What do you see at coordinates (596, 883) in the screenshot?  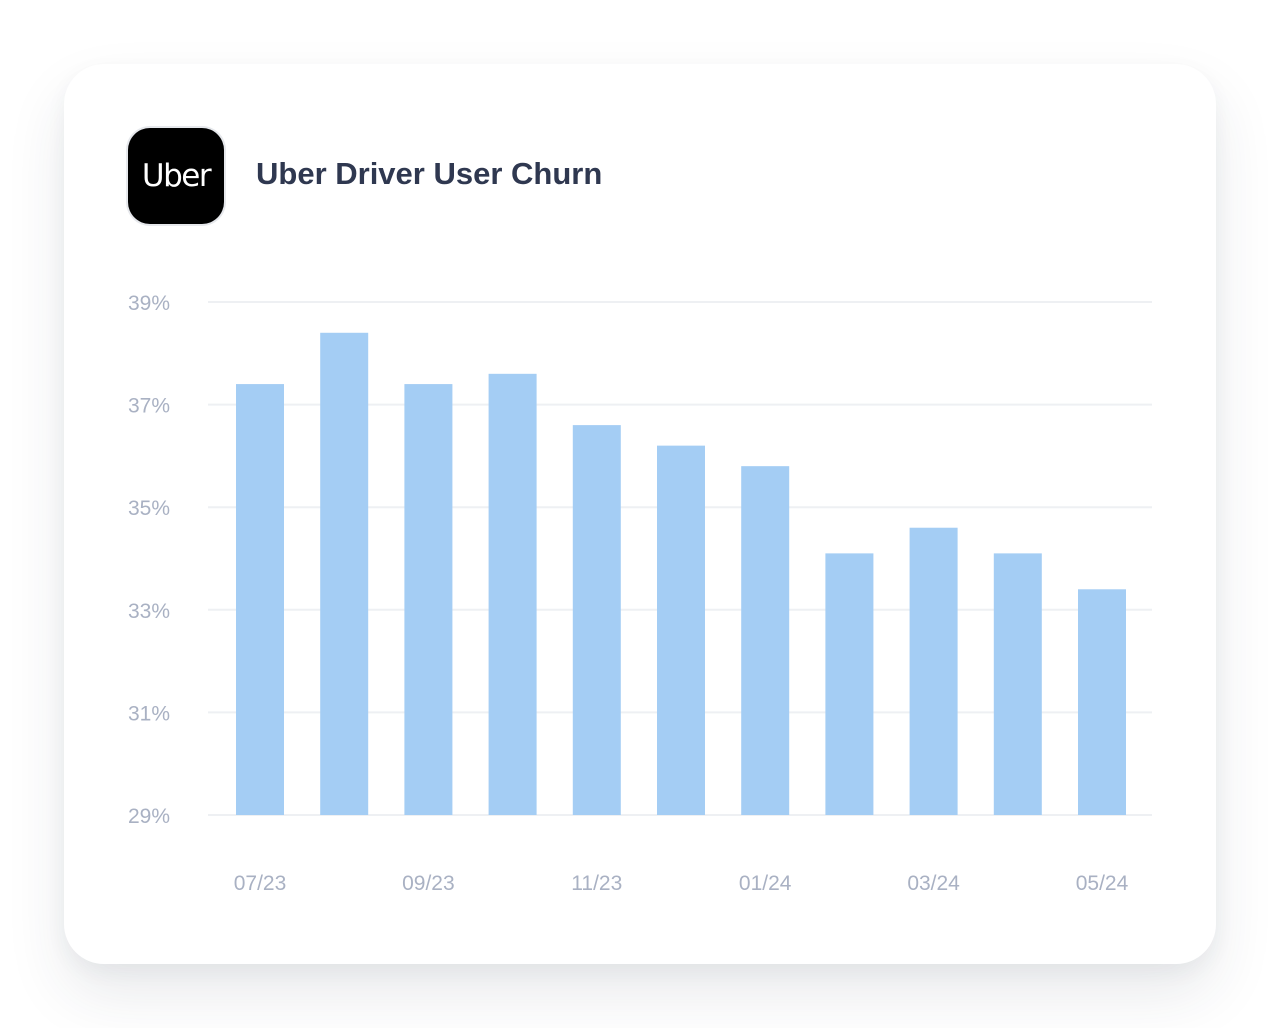 I see `x-tick-label: 11/23` at bounding box center [596, 883].